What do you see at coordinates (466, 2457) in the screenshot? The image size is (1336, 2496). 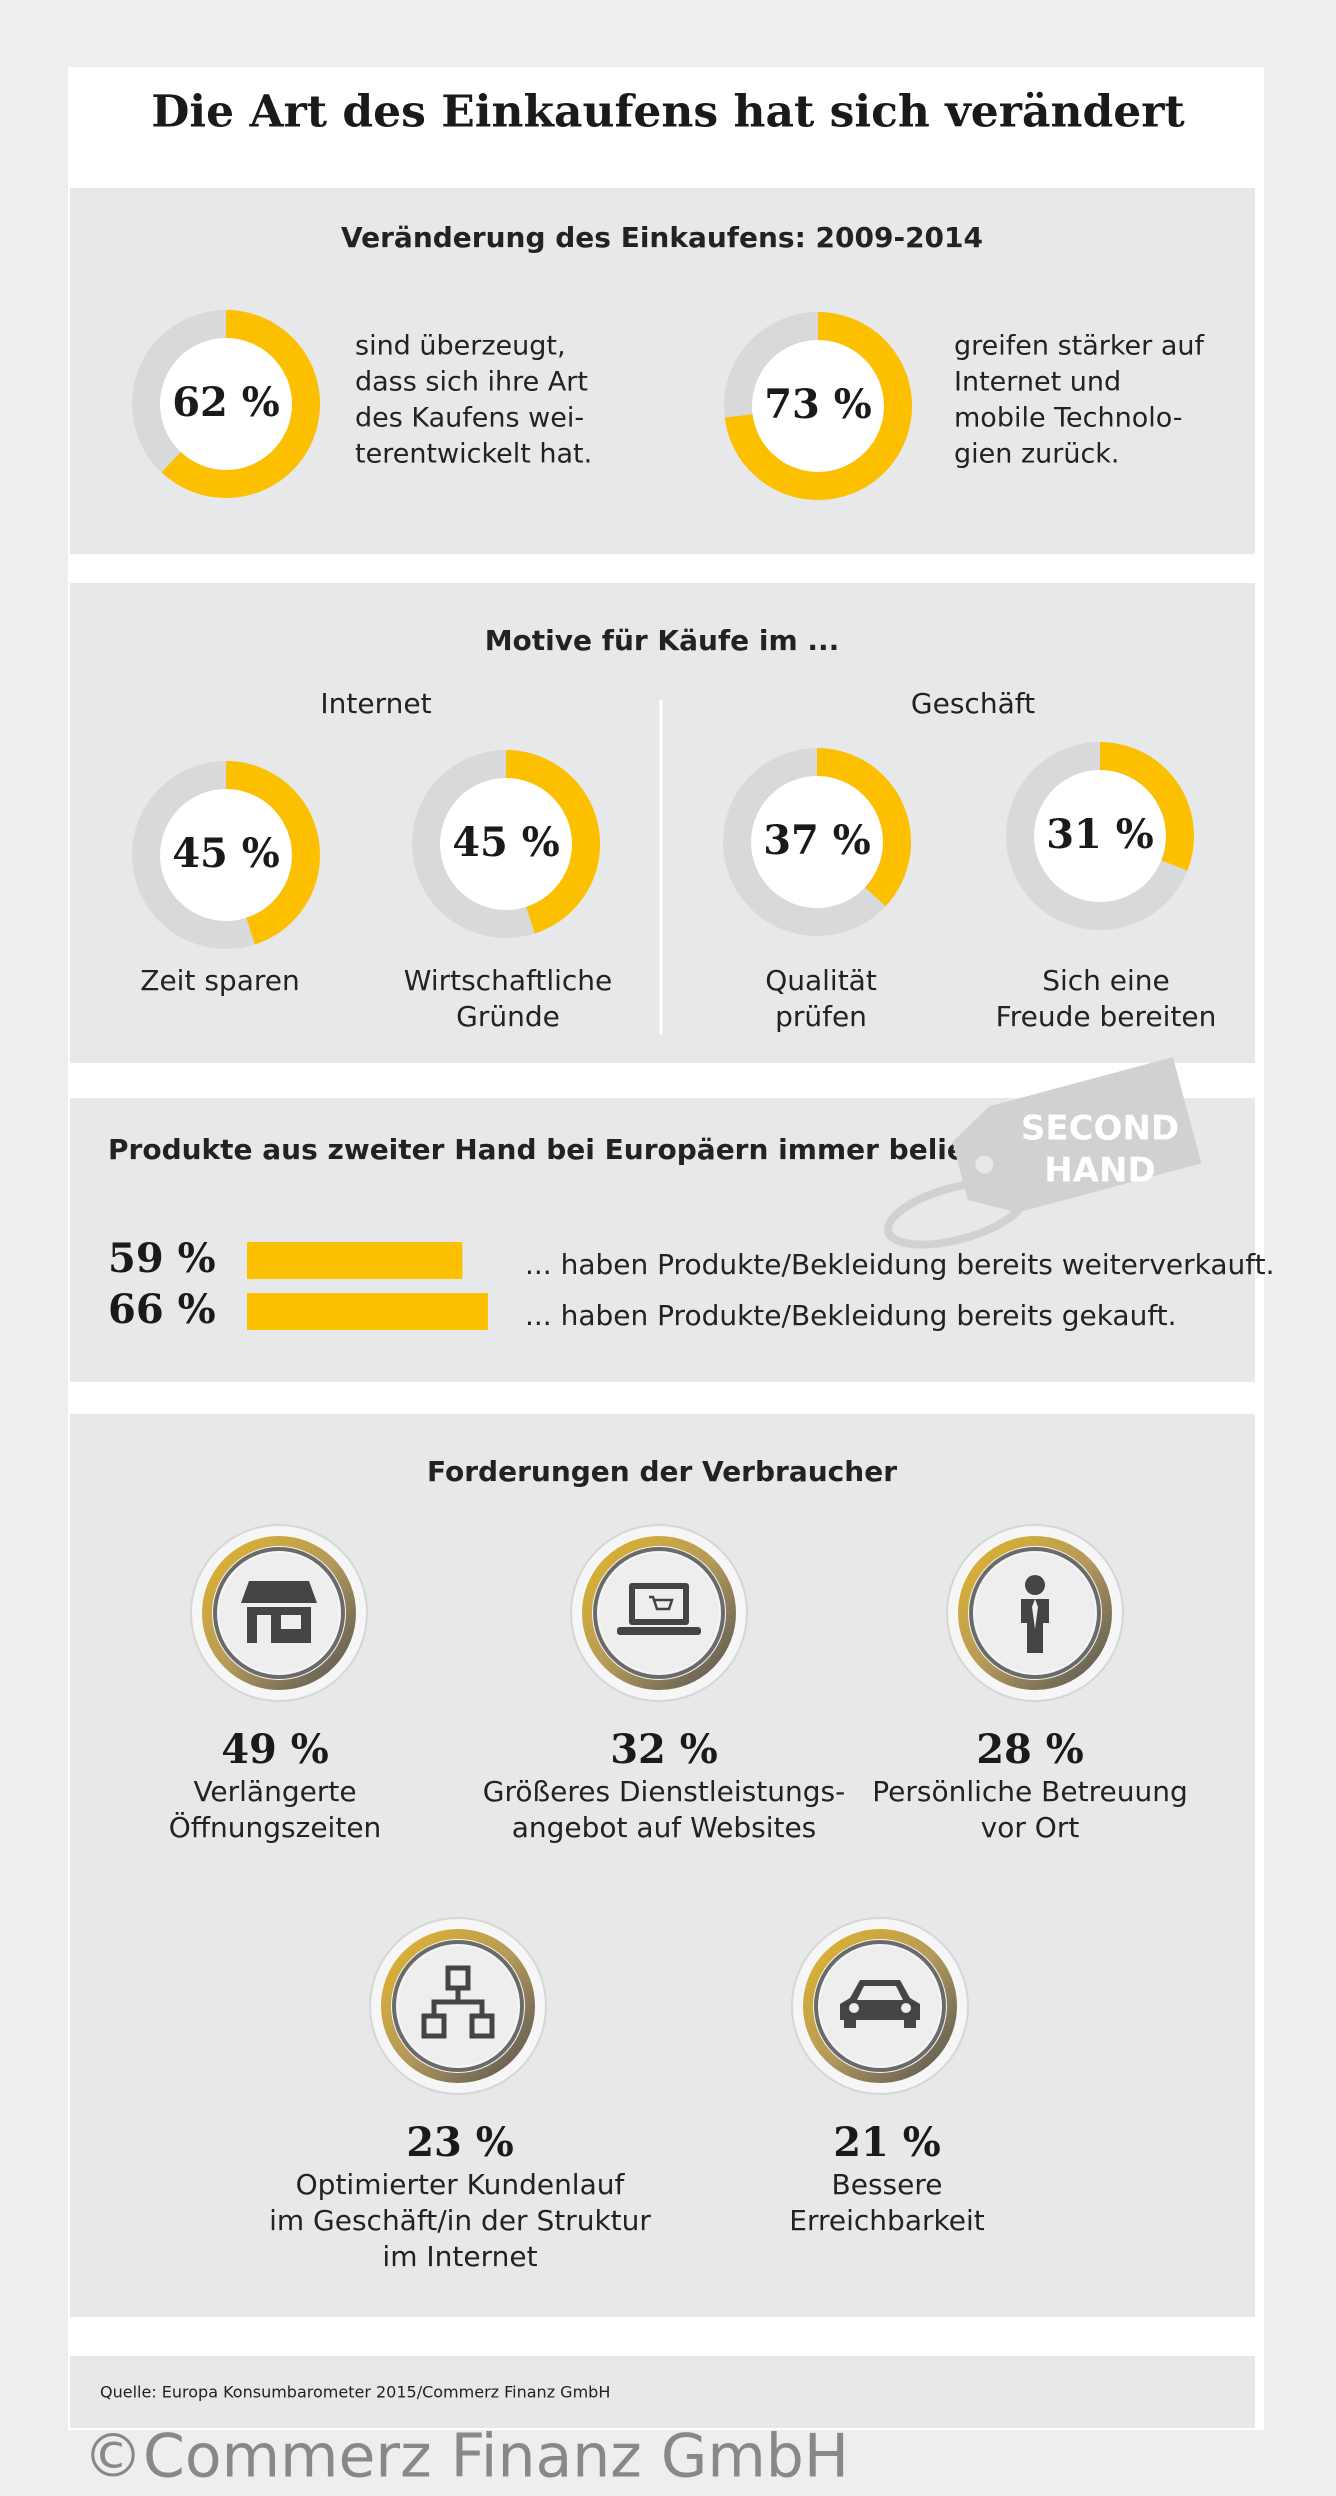 I see `watermark: ©Commerz Finanz GmbH` at bounding box center [466, 2457].